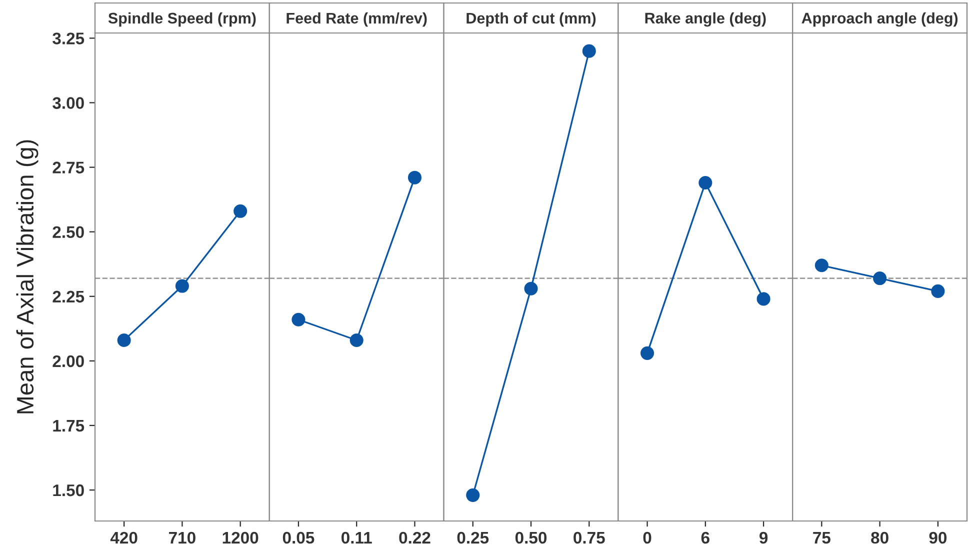 This screenshot has width=970, height=553. Describe the element at coordinates (240, 538) in the screenshot. I see `x-tick-label: 1200` at that location.